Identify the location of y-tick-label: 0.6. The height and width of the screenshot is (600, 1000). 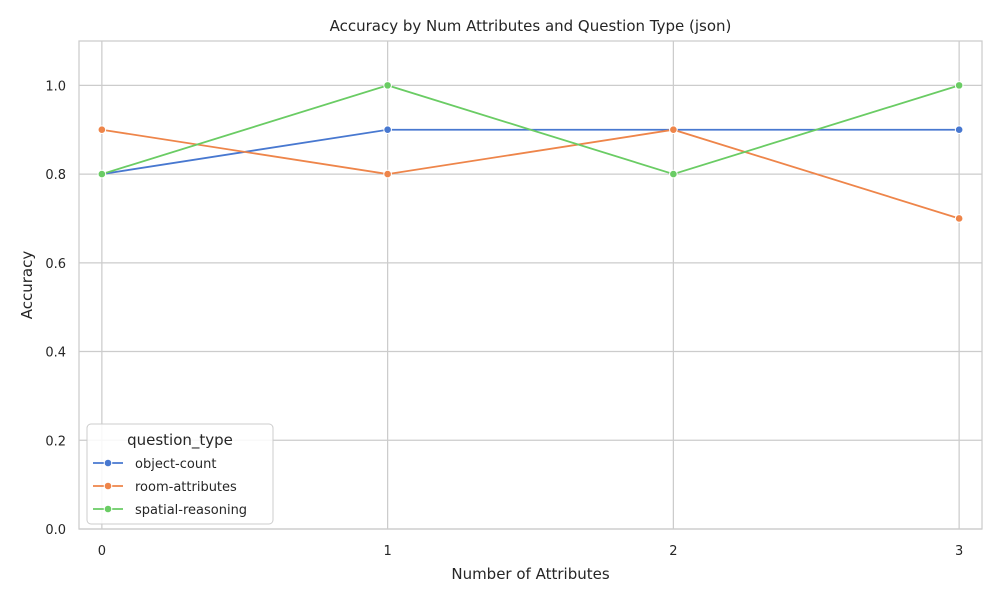
(55, 264).